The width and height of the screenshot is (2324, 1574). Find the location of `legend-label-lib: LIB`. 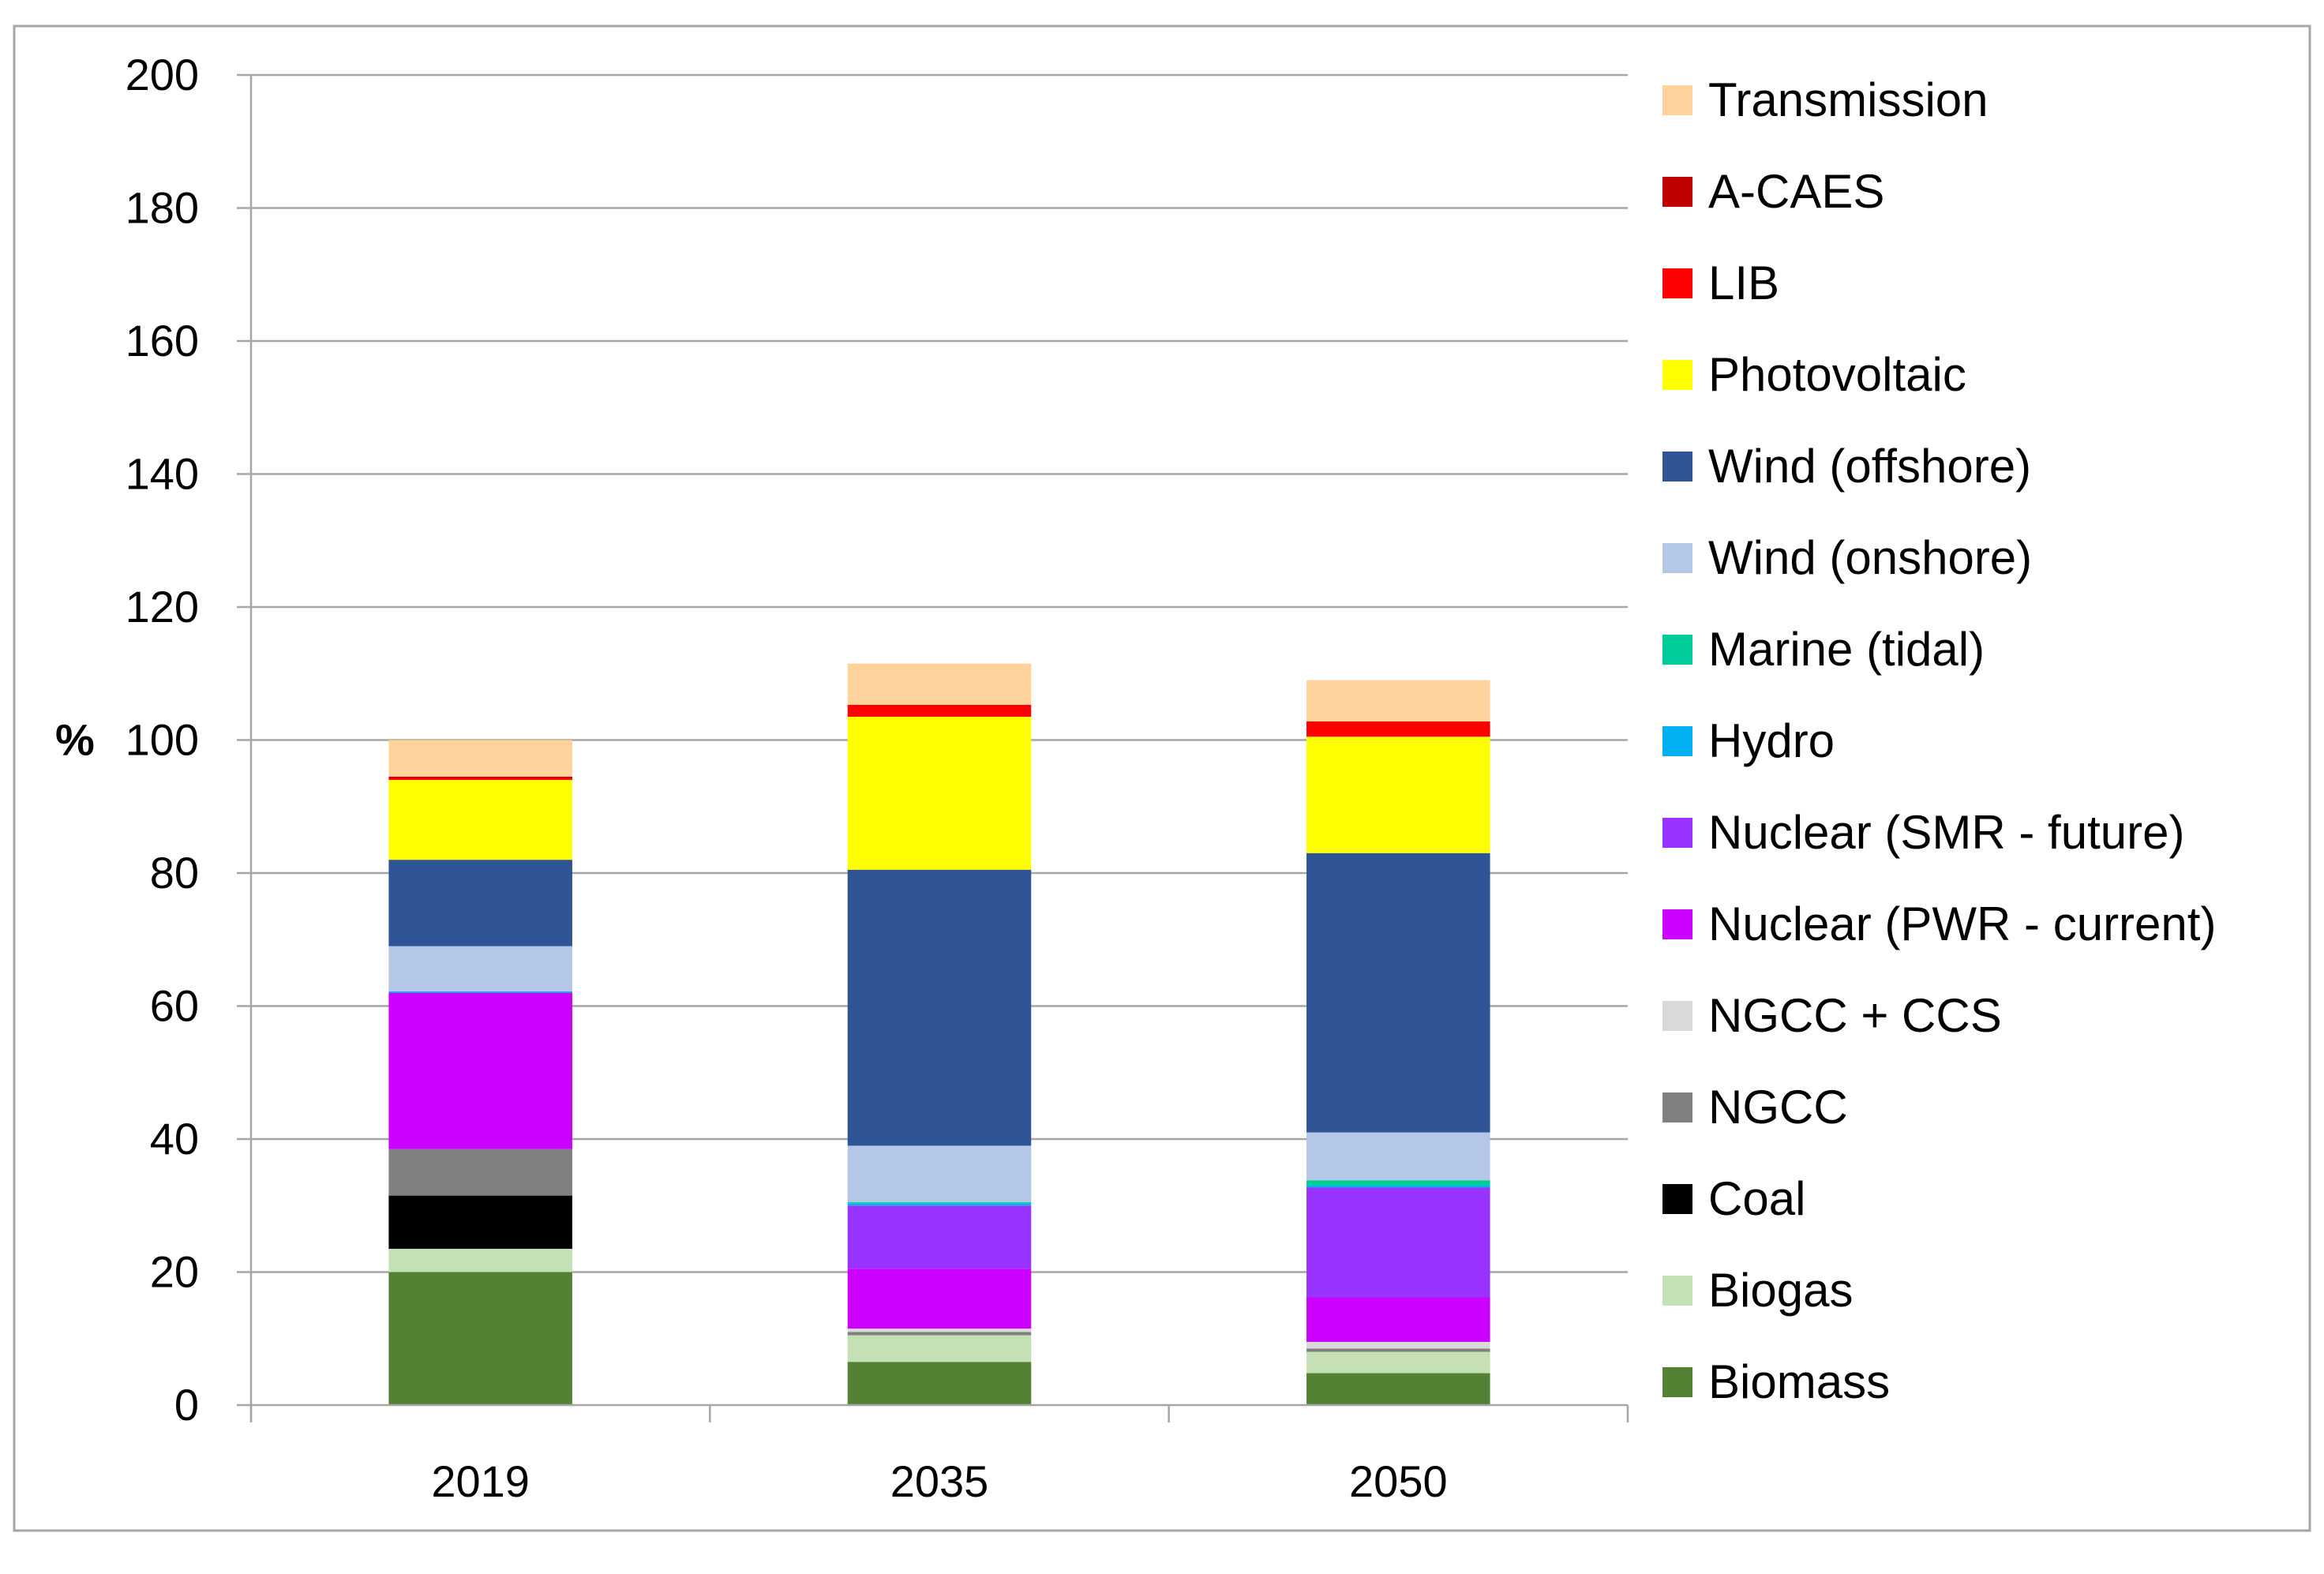

legend-label-lib: LIB is located at coordinates (1744, 283).